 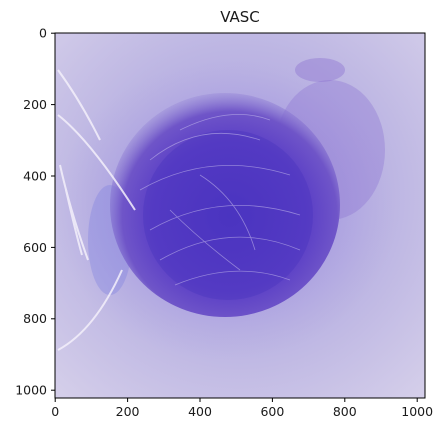 What do you see at coordinates (417, 411) in the screenshot?
I see `x-tick-label: 1000` at bounding box center [417, 411].